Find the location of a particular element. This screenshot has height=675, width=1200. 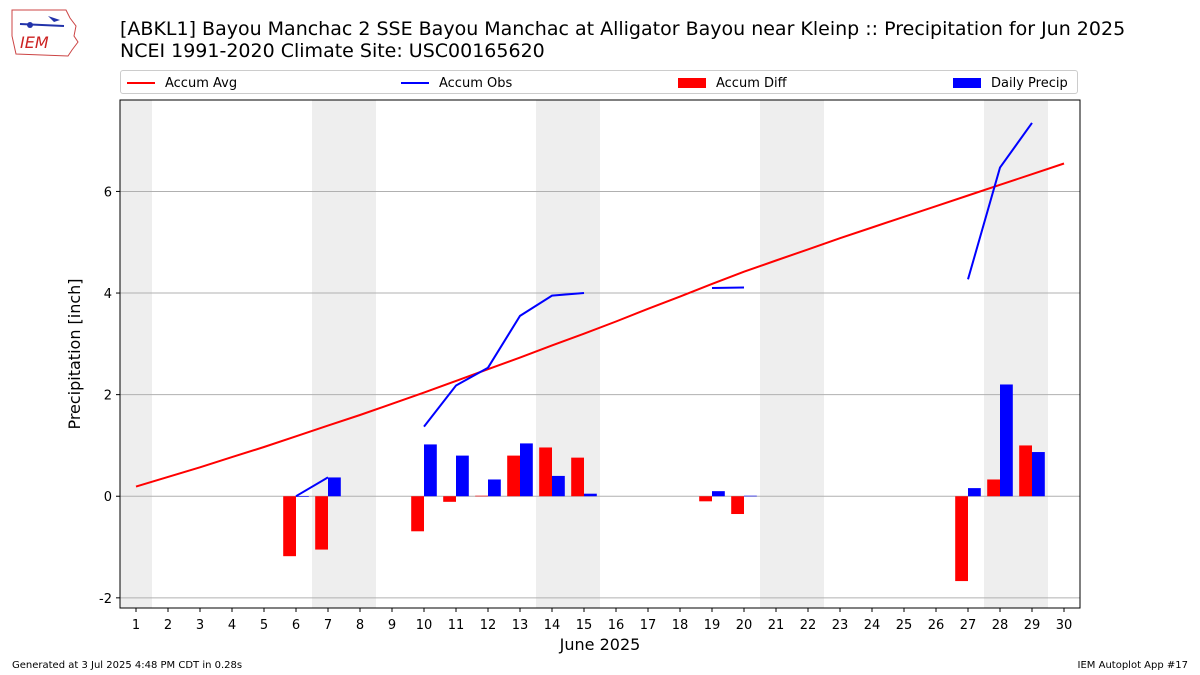

x-tick-label: 11 is located at coordinates (456, 625).